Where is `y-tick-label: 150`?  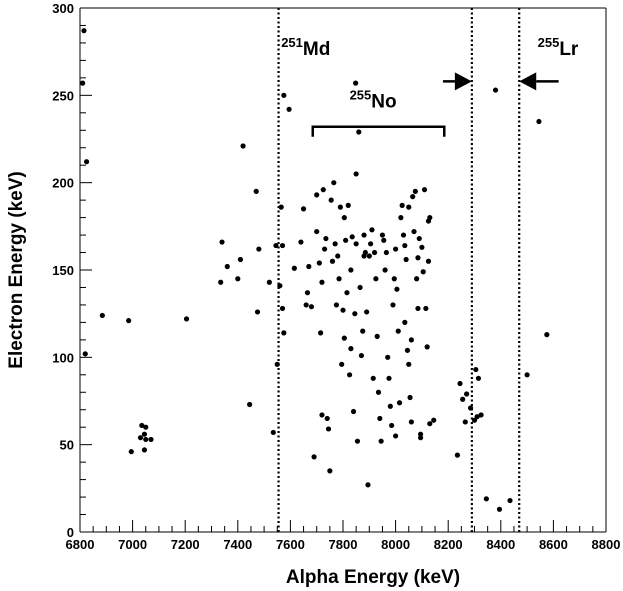 y-tick-label: 150 is located at coordinates (63, 270).